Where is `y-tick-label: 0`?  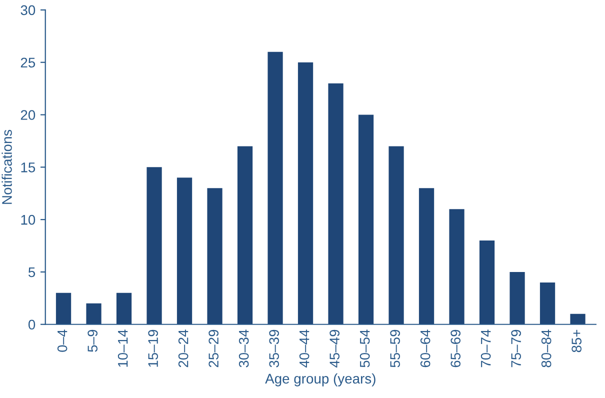
y-tick-label: 0 is located at coordinates (32, 325).